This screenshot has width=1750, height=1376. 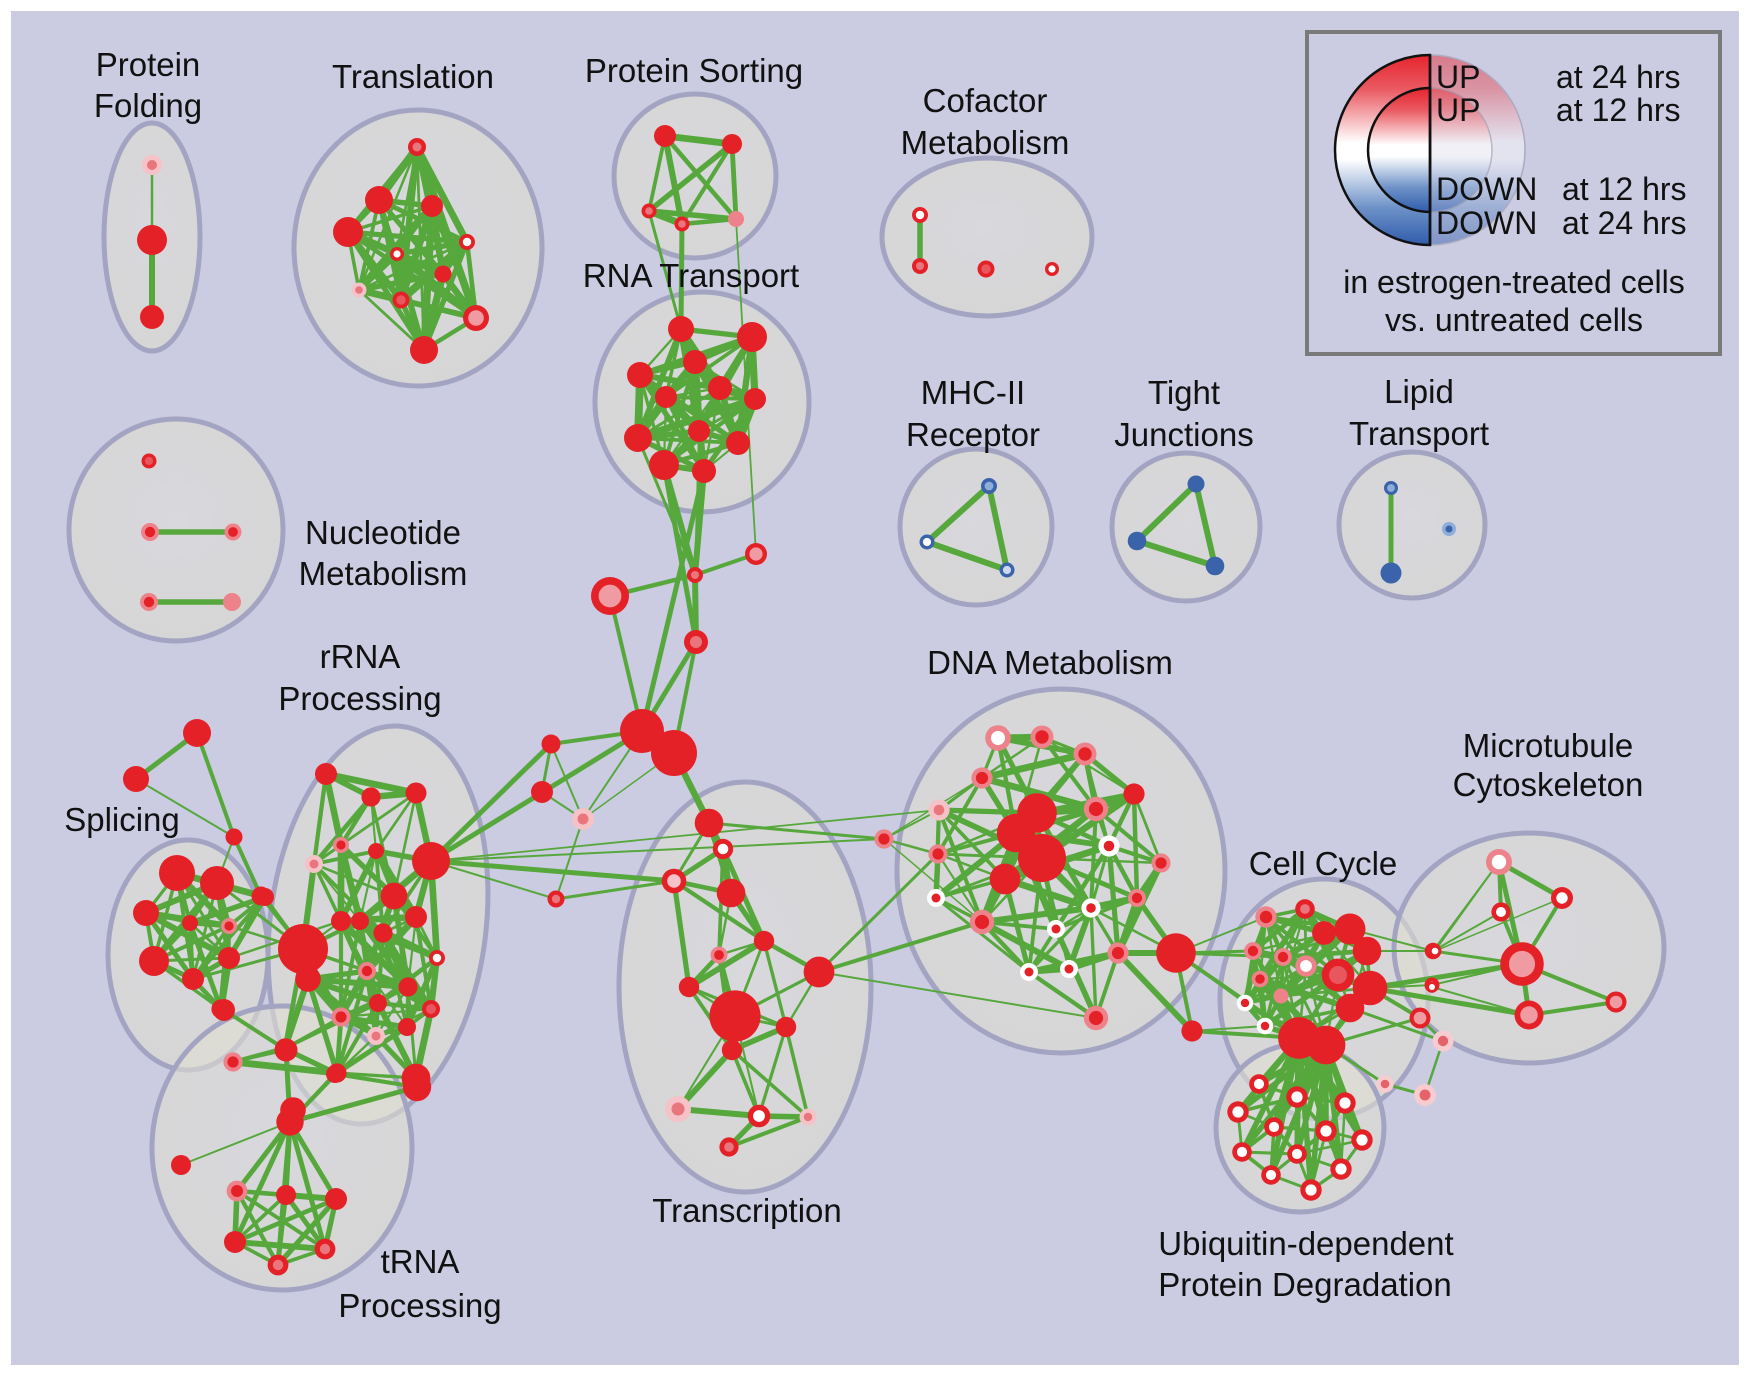 I want to click on svg-text: Transcription, so click(x=747, y=1210).